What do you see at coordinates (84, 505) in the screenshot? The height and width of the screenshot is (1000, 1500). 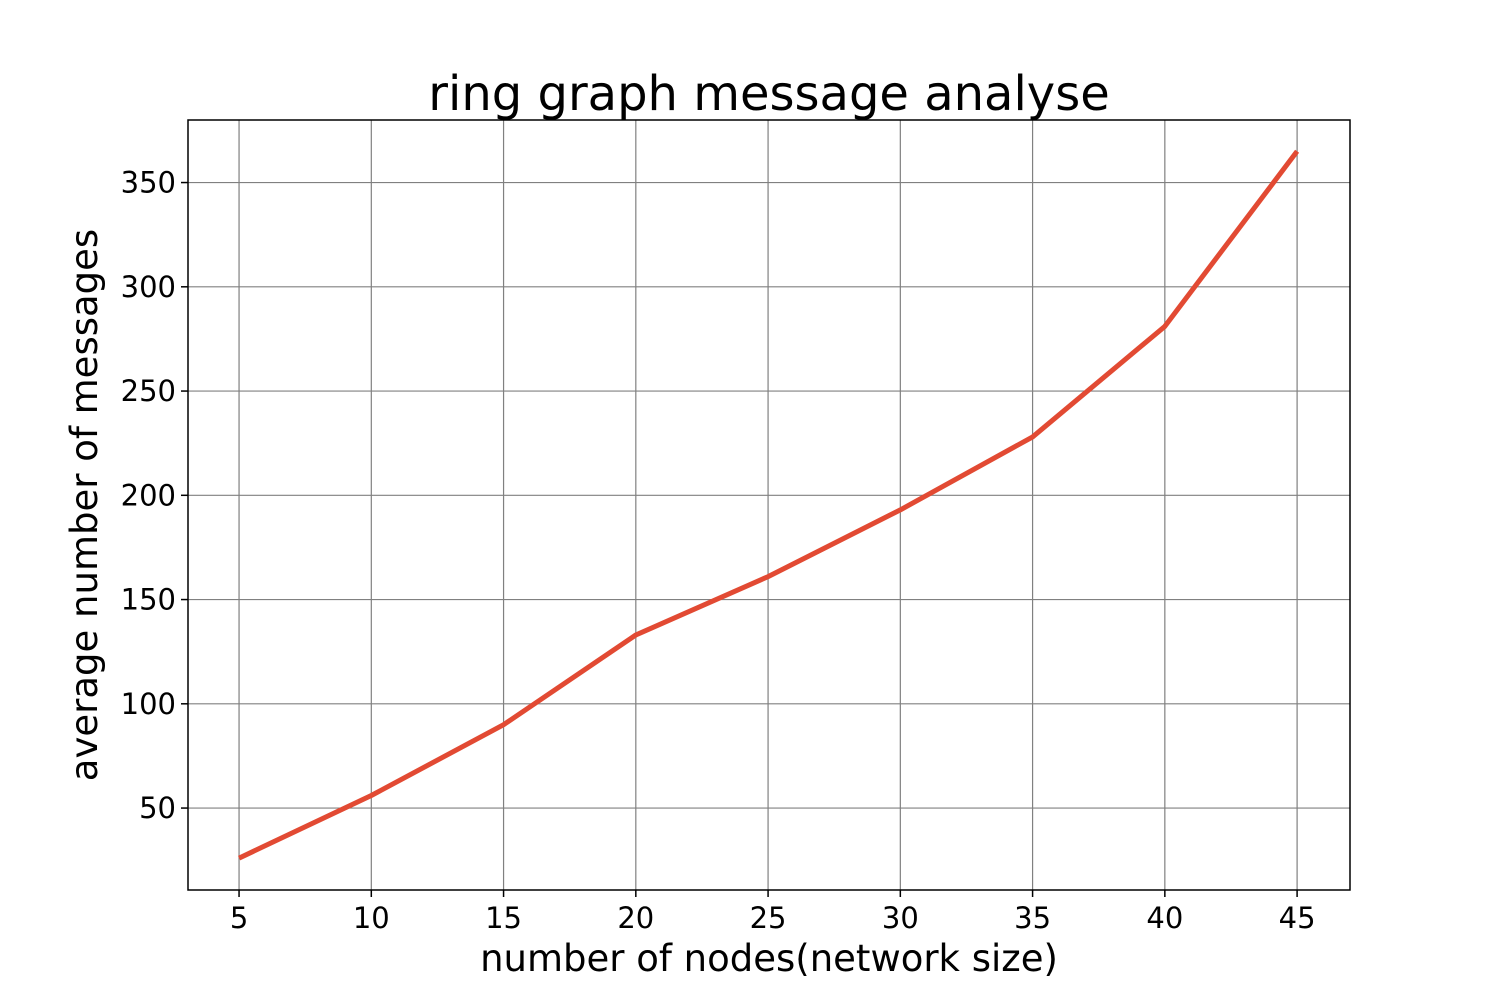 I see `y-axis-title: average number of messages` at bounding box center [84, 505].